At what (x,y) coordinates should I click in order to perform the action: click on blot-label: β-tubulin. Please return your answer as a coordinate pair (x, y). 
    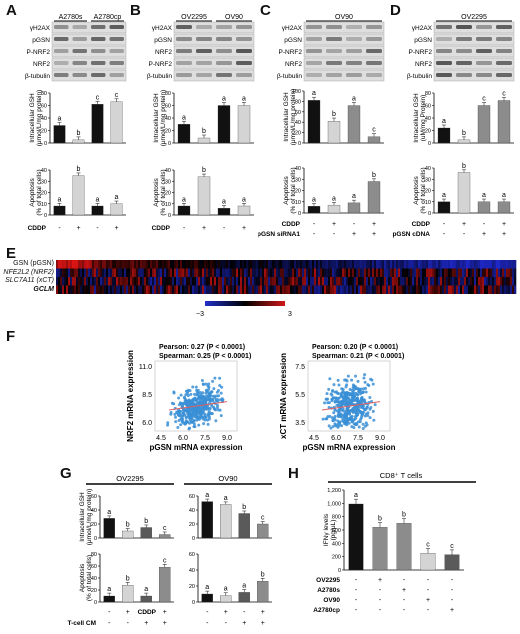
    Looking at the image, I should click on (419, 76).